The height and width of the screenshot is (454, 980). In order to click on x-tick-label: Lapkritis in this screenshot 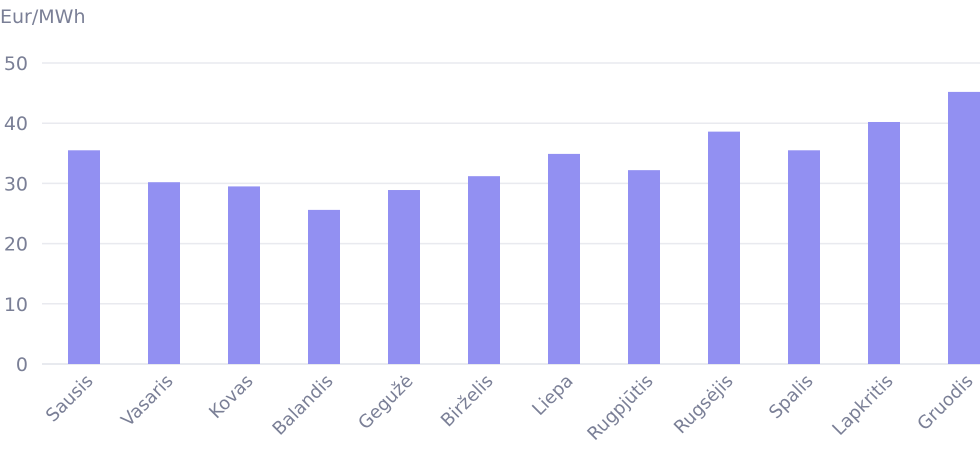, I will do `click(862, 405)`.